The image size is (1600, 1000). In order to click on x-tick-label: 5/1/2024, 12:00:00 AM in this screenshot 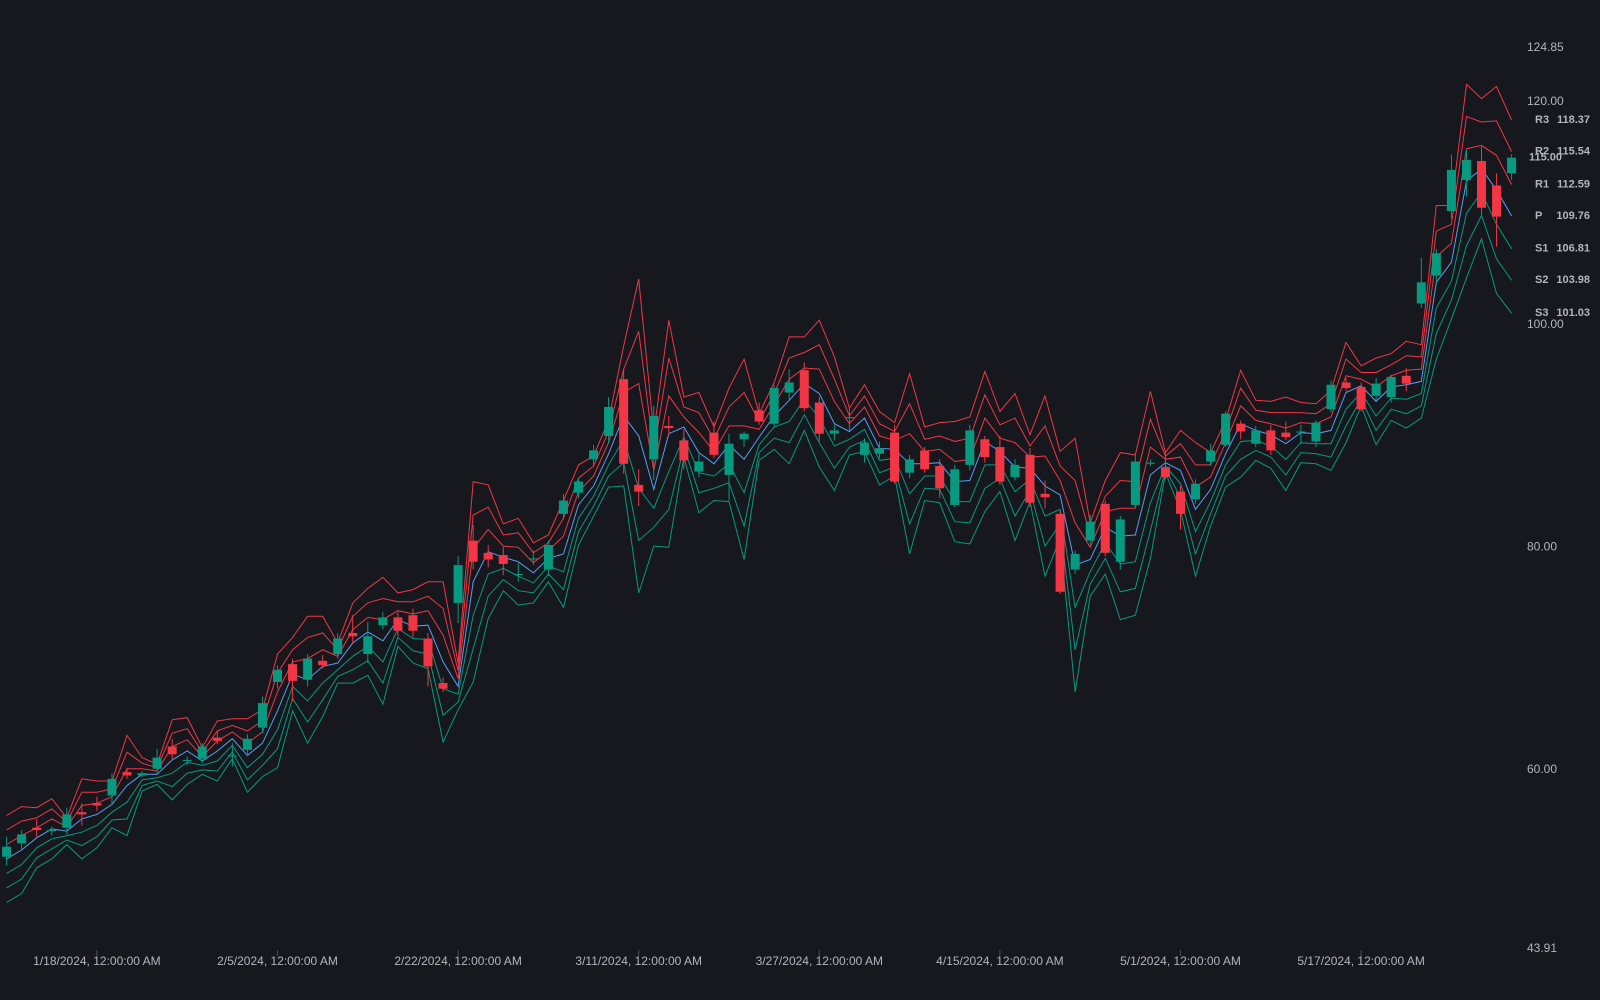, I will do `click(1180, 961)`.